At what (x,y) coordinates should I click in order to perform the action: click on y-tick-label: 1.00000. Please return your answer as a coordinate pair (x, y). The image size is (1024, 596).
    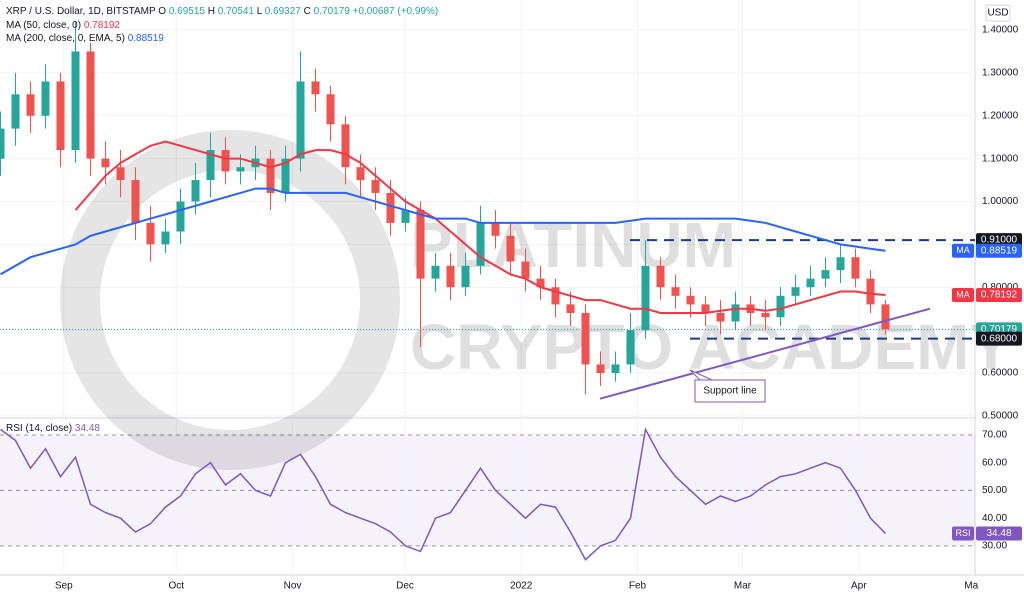
    Looking at the image, I should click on (1000, 201).